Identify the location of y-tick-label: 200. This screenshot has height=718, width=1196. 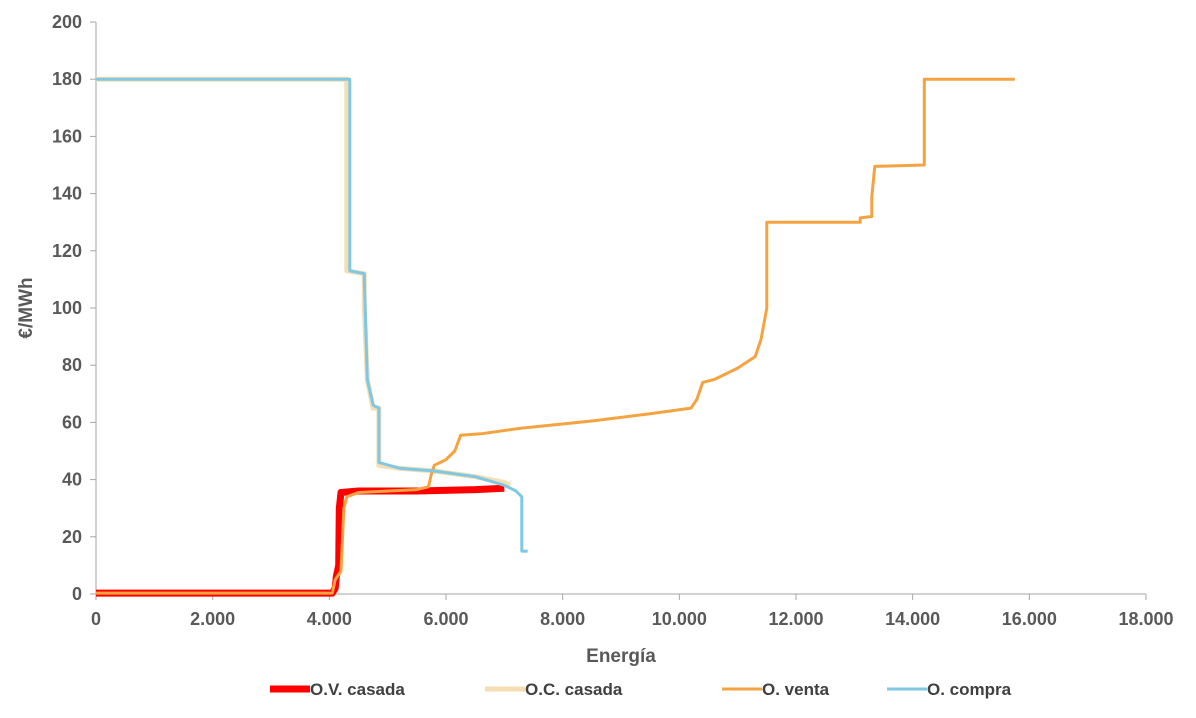
(67, 22).